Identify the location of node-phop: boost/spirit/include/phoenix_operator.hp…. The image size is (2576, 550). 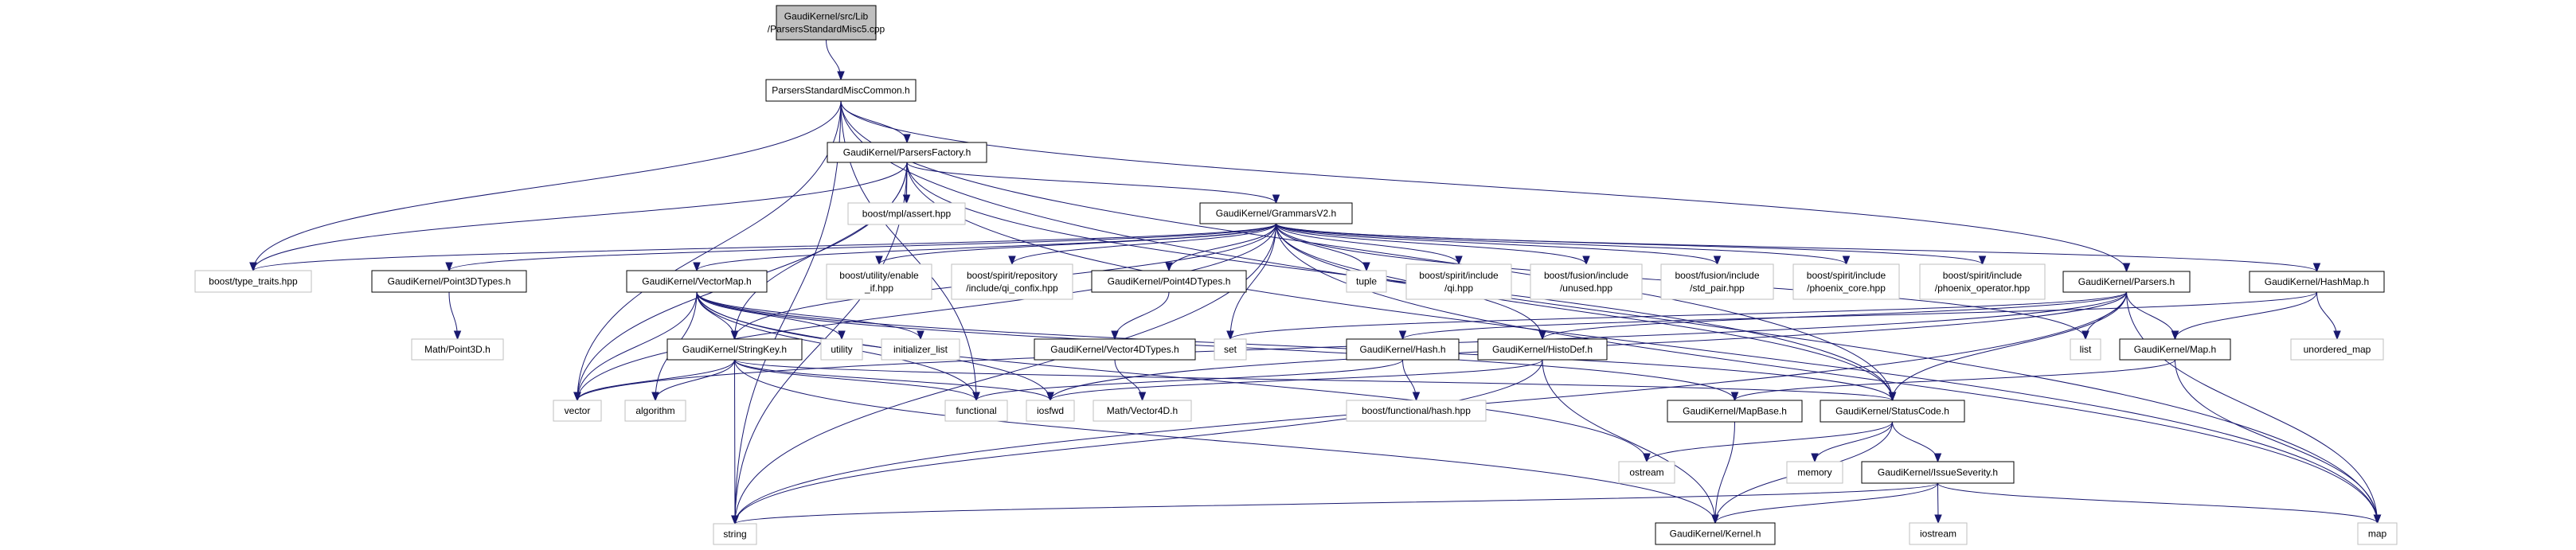
(1982, 281).